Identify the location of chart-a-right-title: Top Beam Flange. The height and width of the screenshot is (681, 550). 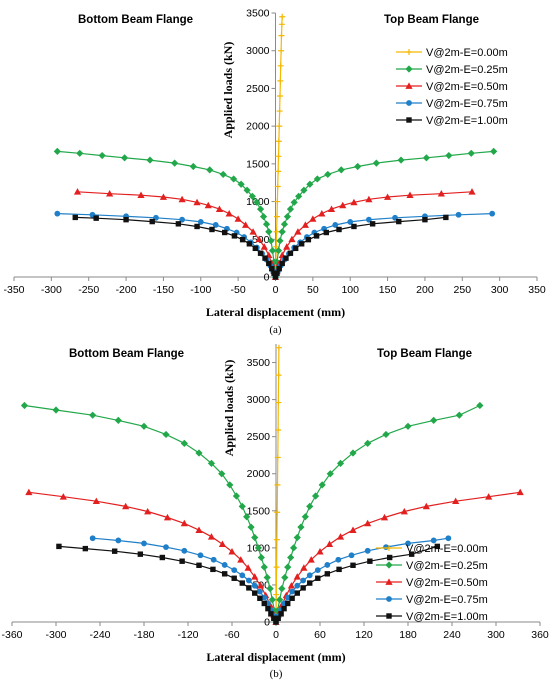
(431, 20).